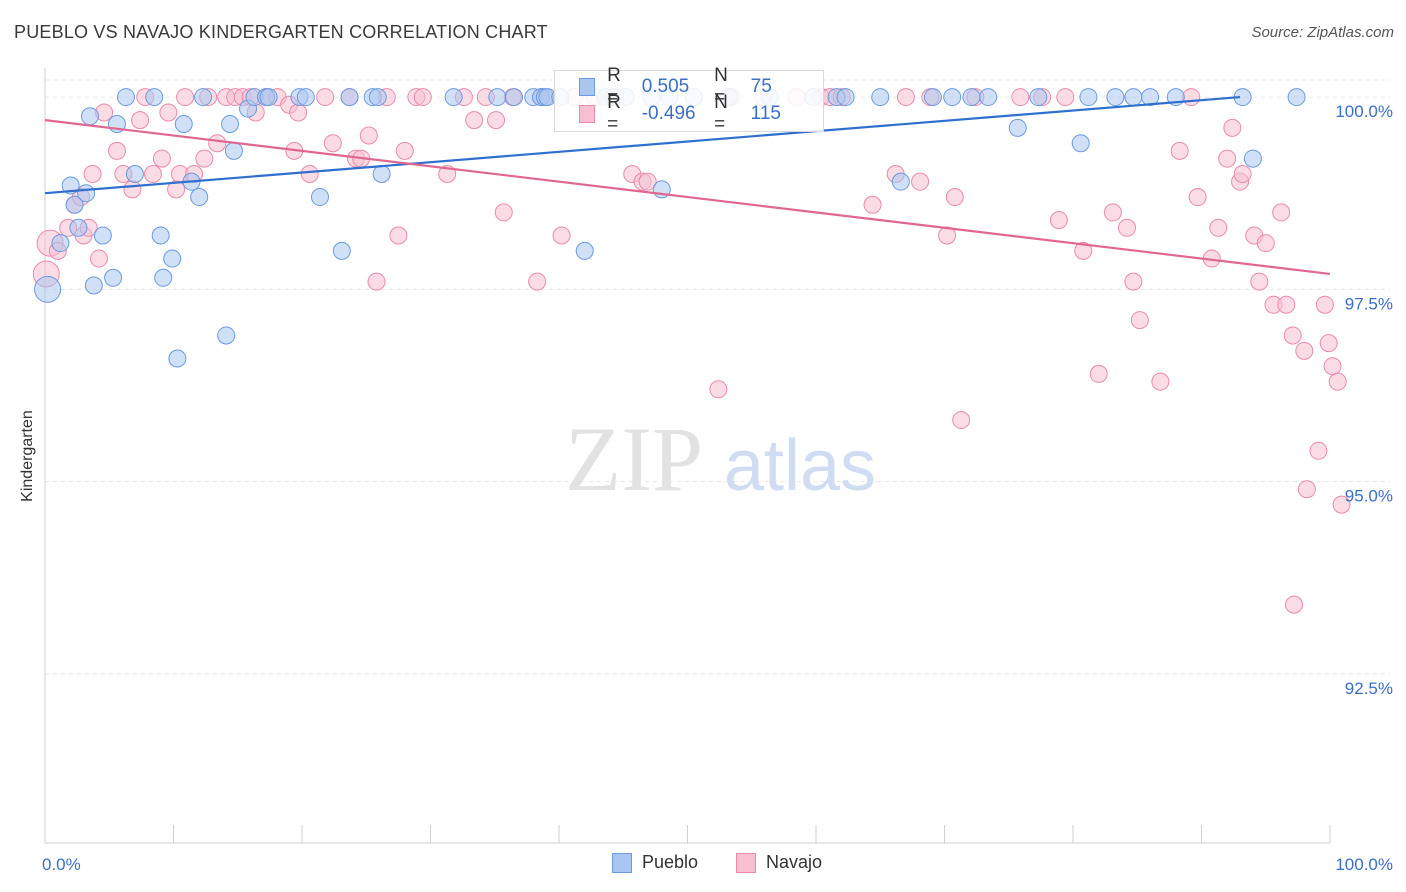 This screenshot has height=892, width=1406. I want to click on navajo-r-label: R =, so click(614, 113).